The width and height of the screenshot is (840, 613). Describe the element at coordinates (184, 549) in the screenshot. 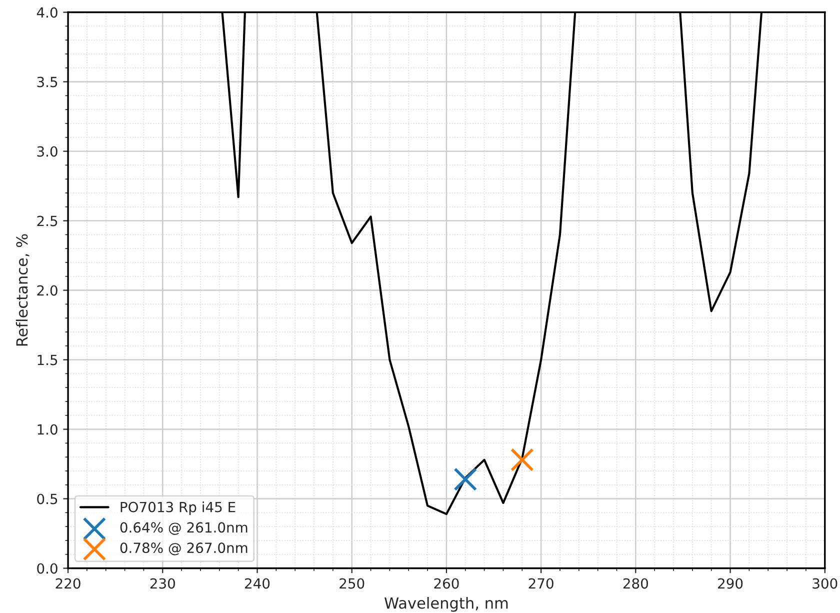

I see `legend-label: 0.78% @ 267.0nm` at that location.